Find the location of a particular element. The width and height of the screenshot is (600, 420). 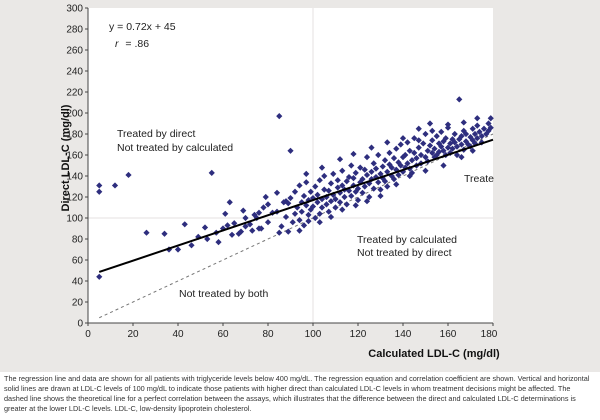

y-tick-label: 180 is located at coordinates (74, 135).